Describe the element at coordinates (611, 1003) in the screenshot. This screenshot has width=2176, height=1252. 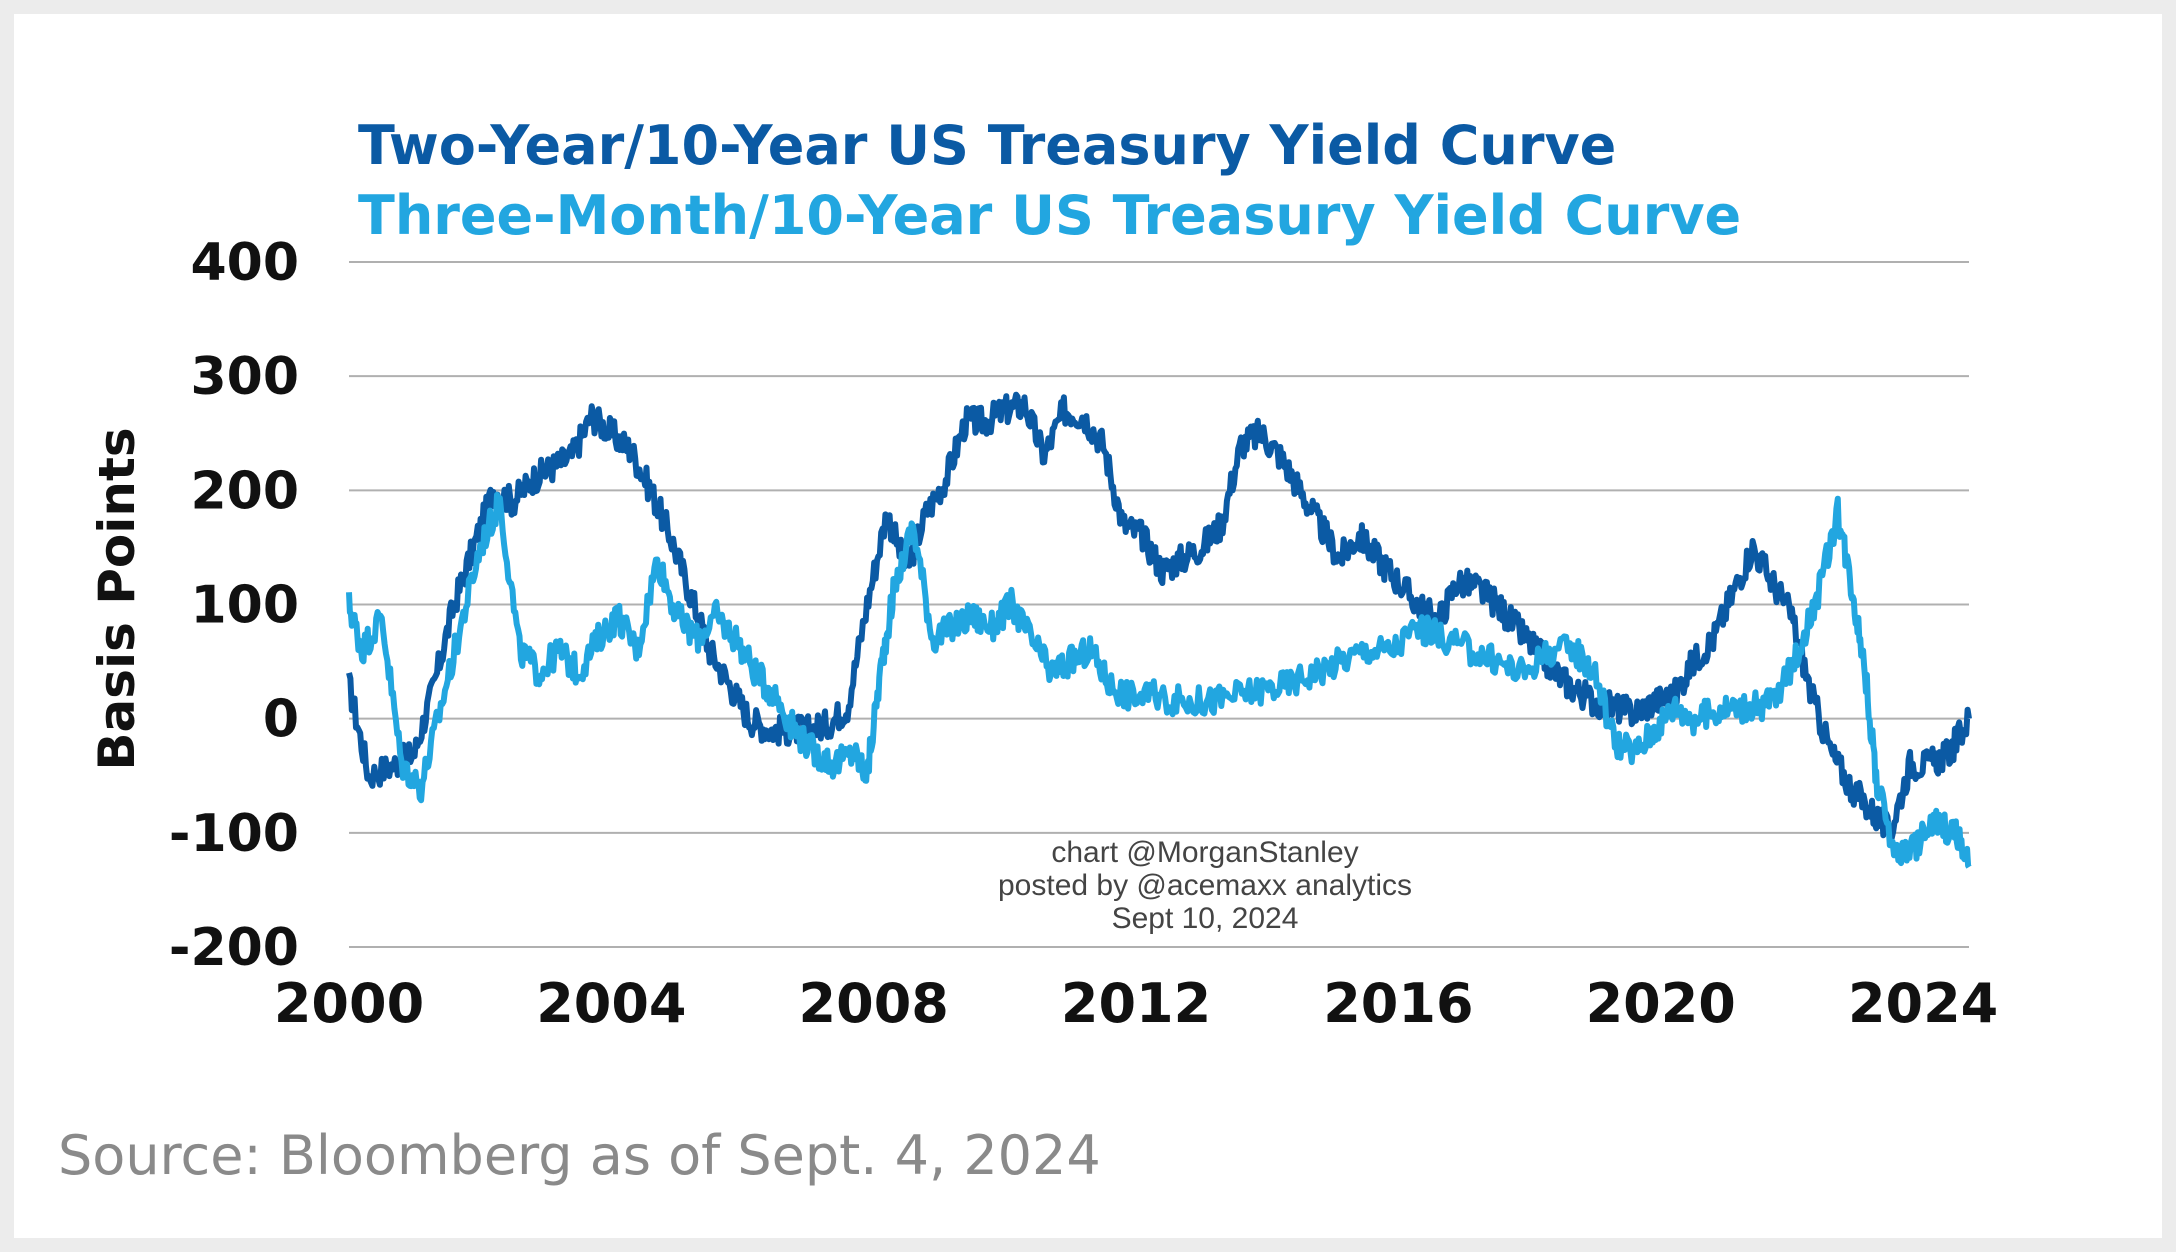
I see `x-tick-label: 2004` at that location.